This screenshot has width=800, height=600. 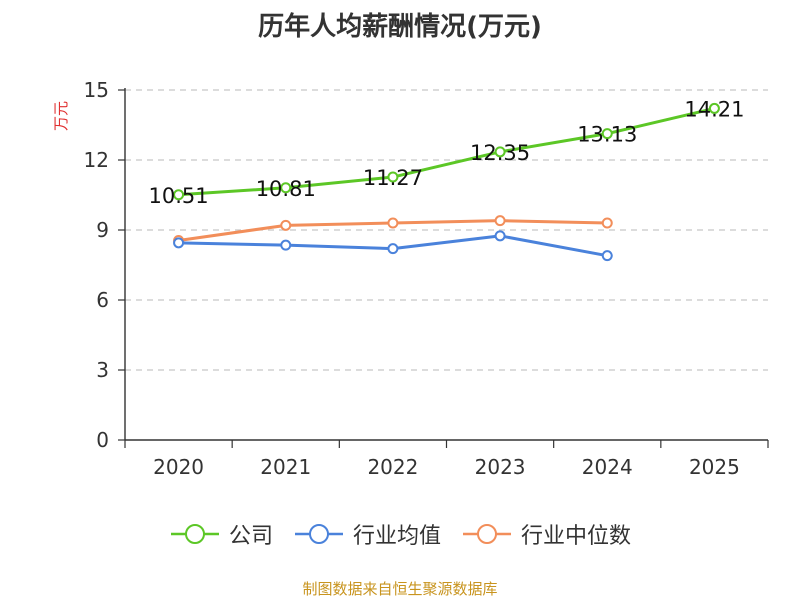 What do you see at coordinates (393, 249) in the screenshot?
I see `point-s1-2022` at bounding box center [393, 249].